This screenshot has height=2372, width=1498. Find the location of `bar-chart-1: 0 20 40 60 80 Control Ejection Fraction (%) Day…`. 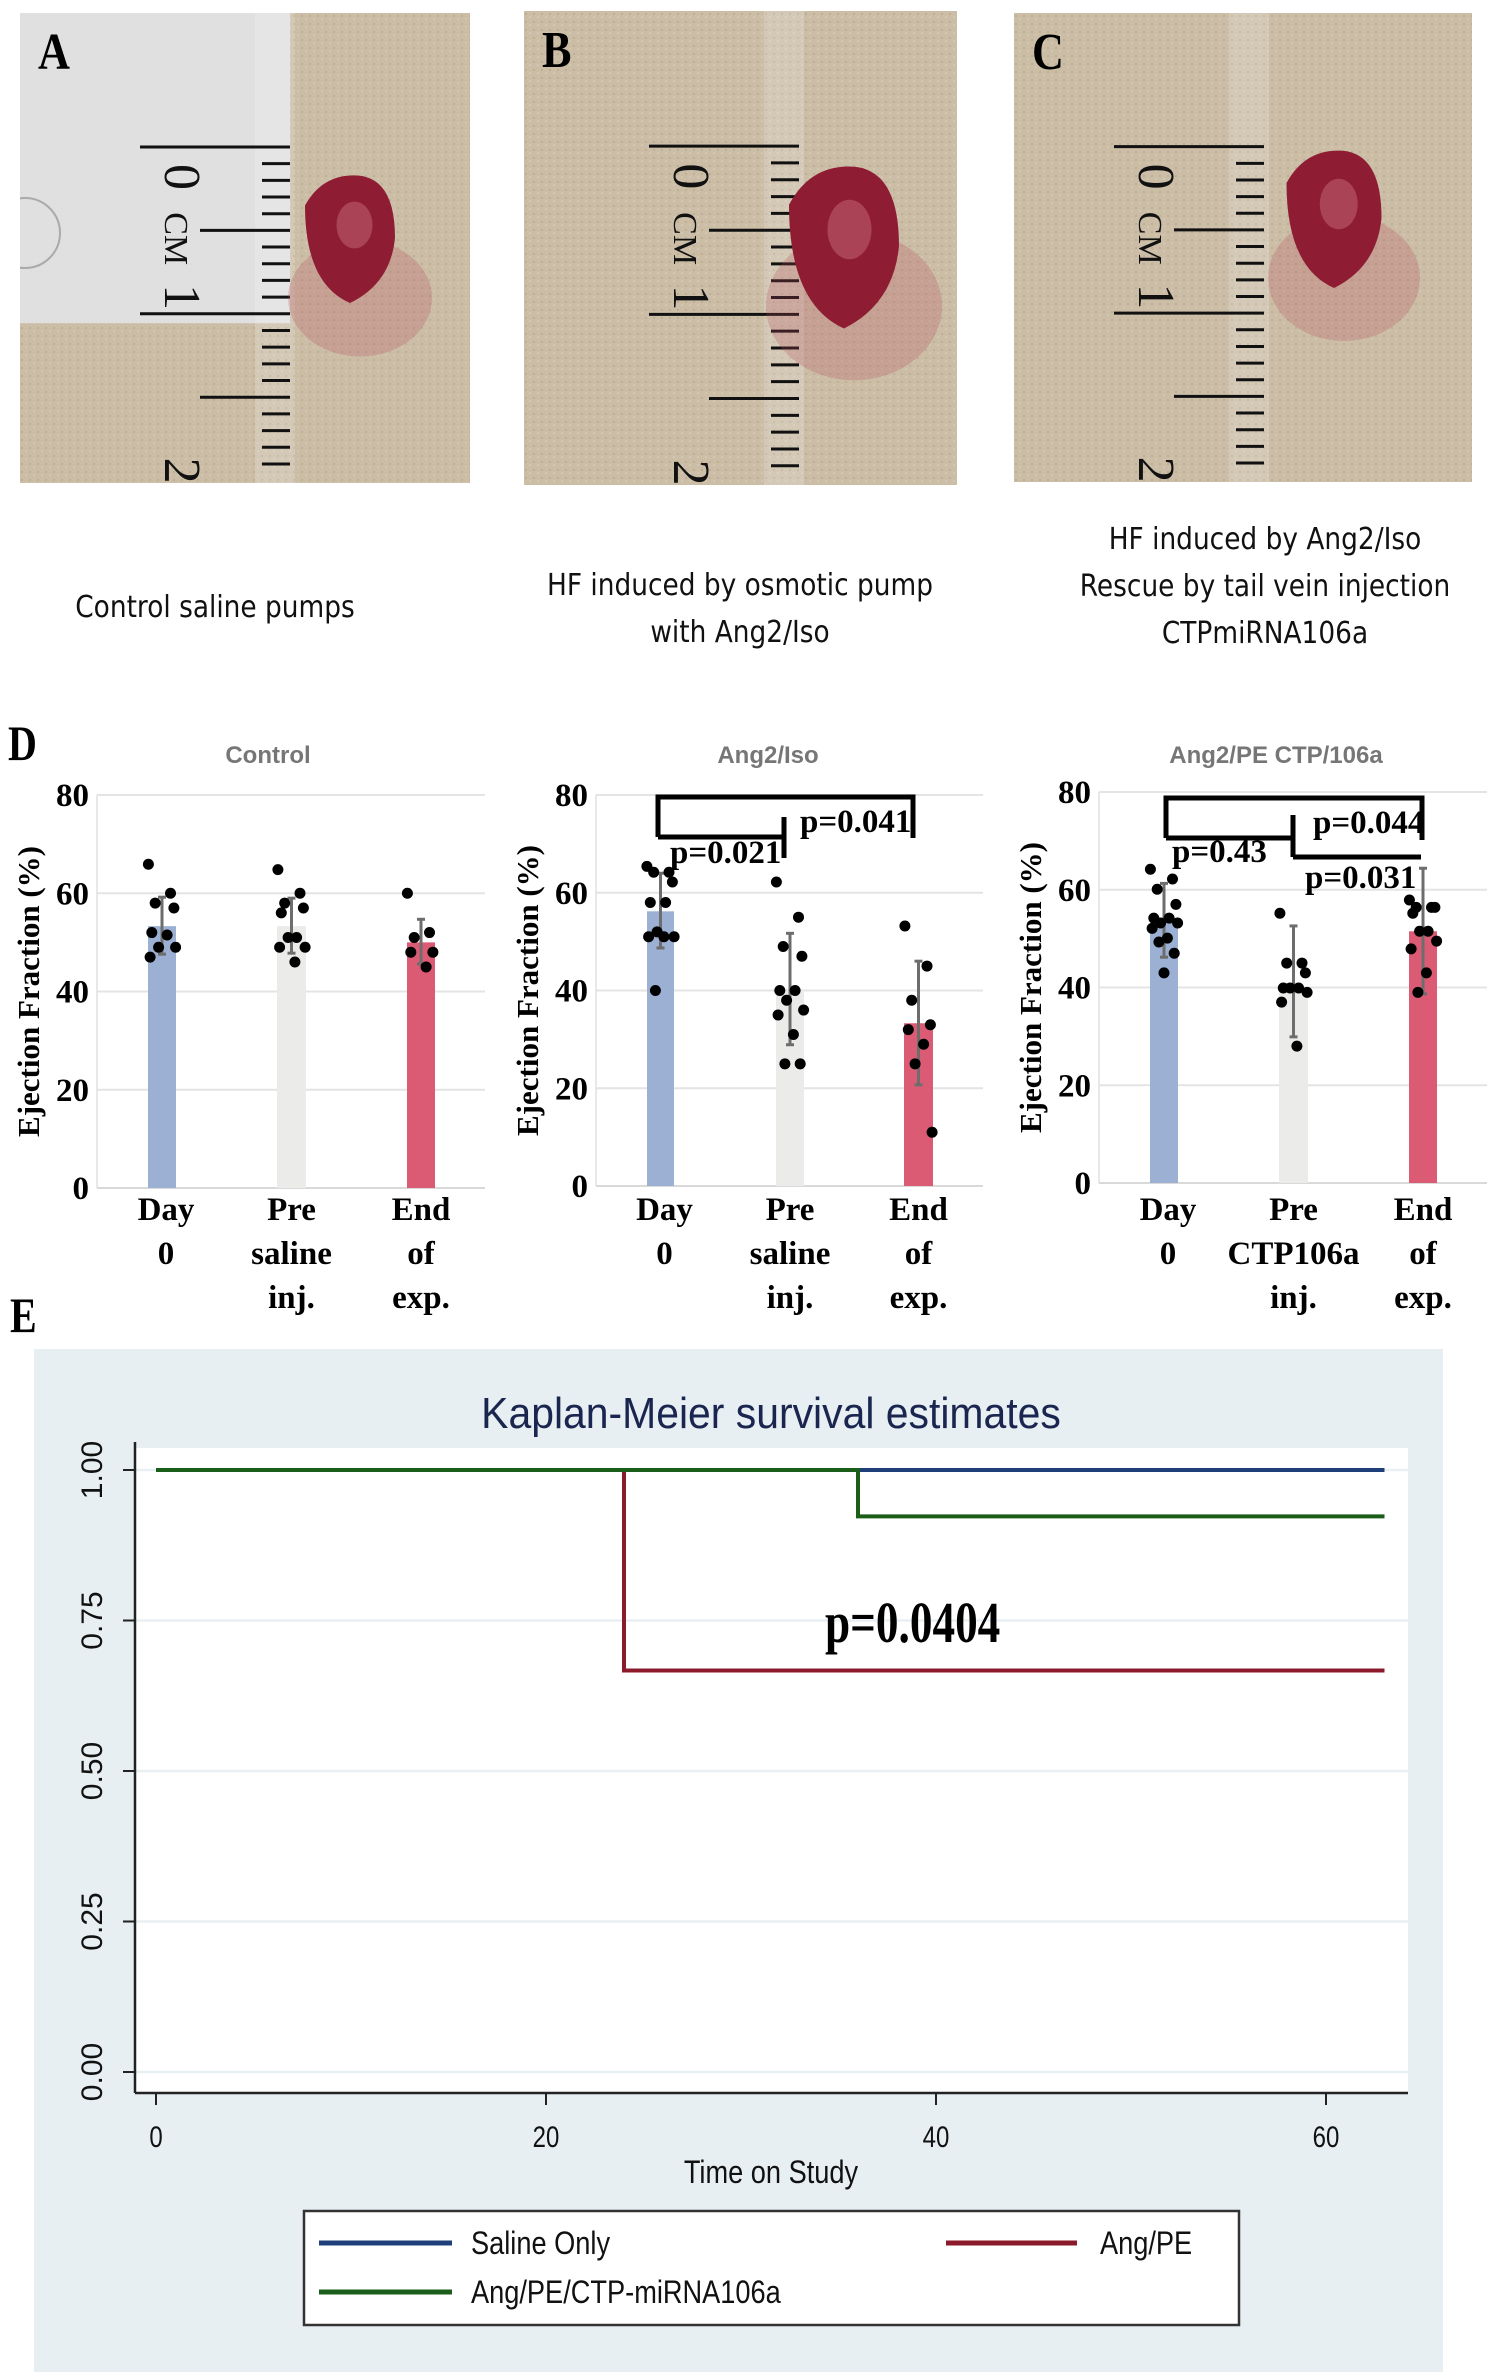

bar-chart-1: 0 20 40 60 80 Control Ejection Fraction (%) Day… is located at coordinates (248, 1029).